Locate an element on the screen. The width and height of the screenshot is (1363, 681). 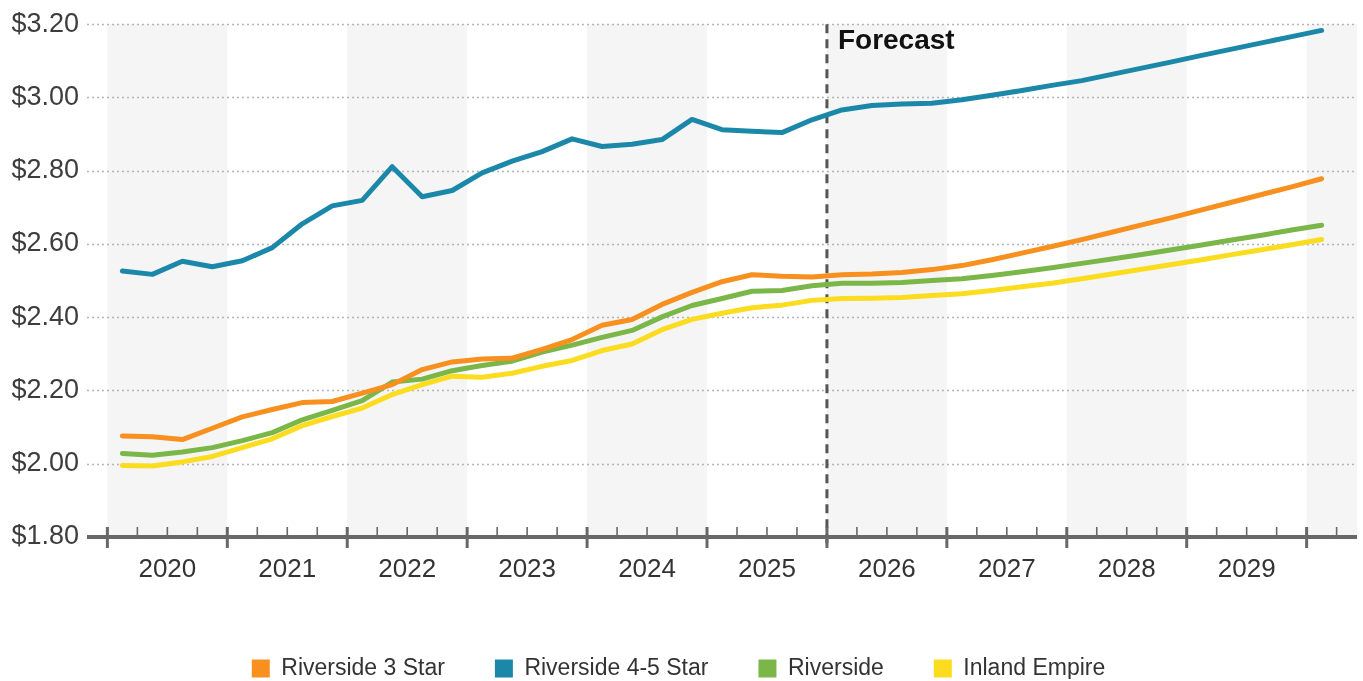
y-tick-label: $2.00 is located at coordinates (45, 462).